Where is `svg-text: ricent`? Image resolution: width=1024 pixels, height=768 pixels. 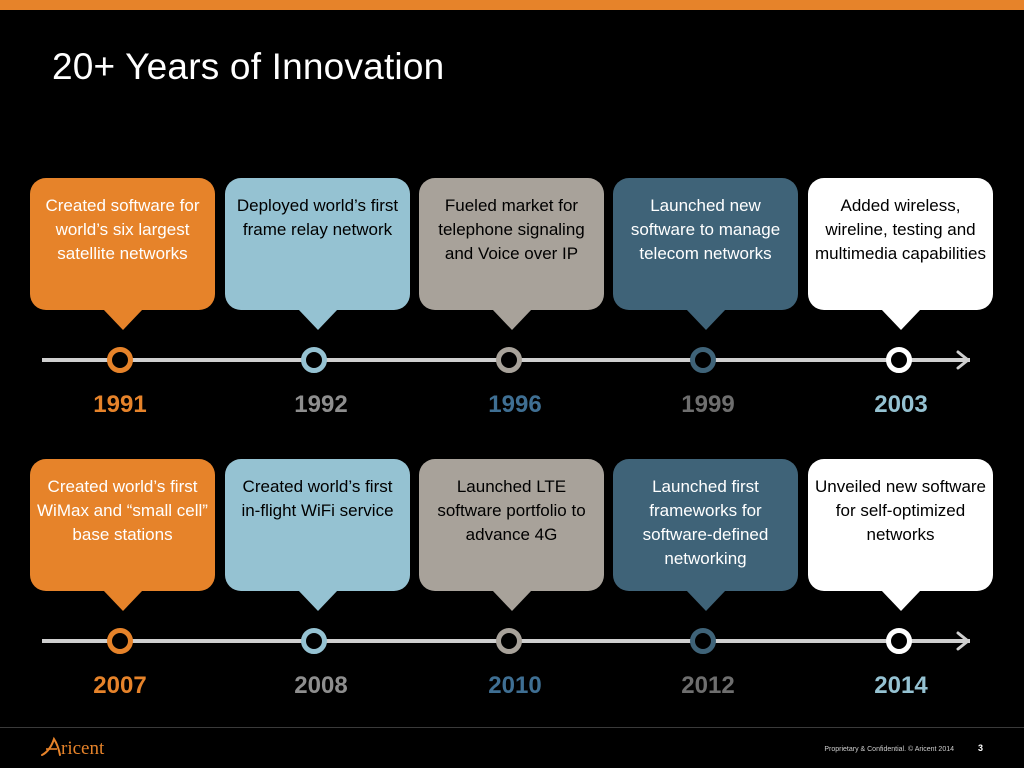 svg-text: ricent is located at coordinates (83, 748).